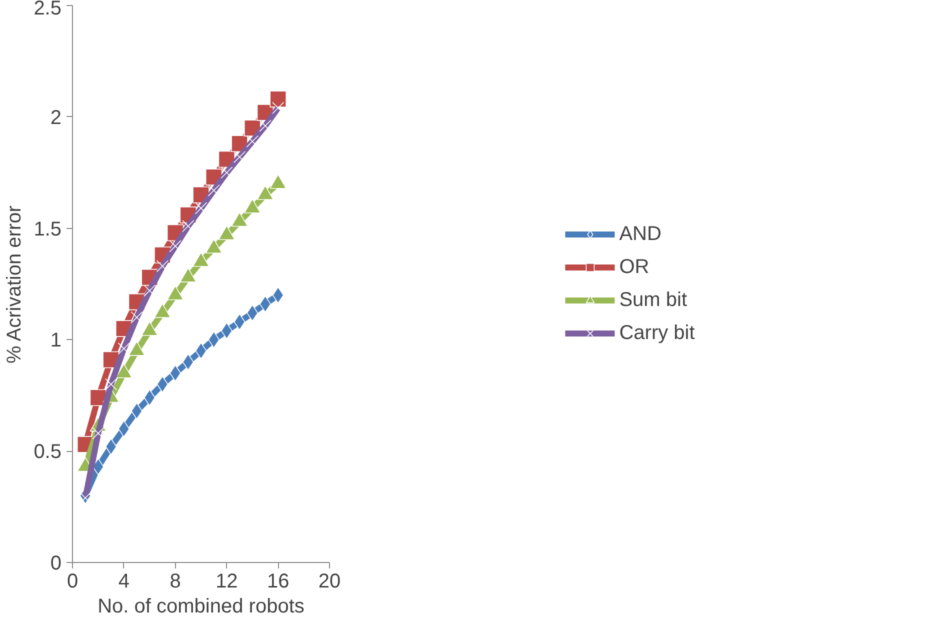  Describe the element at coordinates (72, 581) in the screenshot. I see `x-tick-label: 0` at that location.